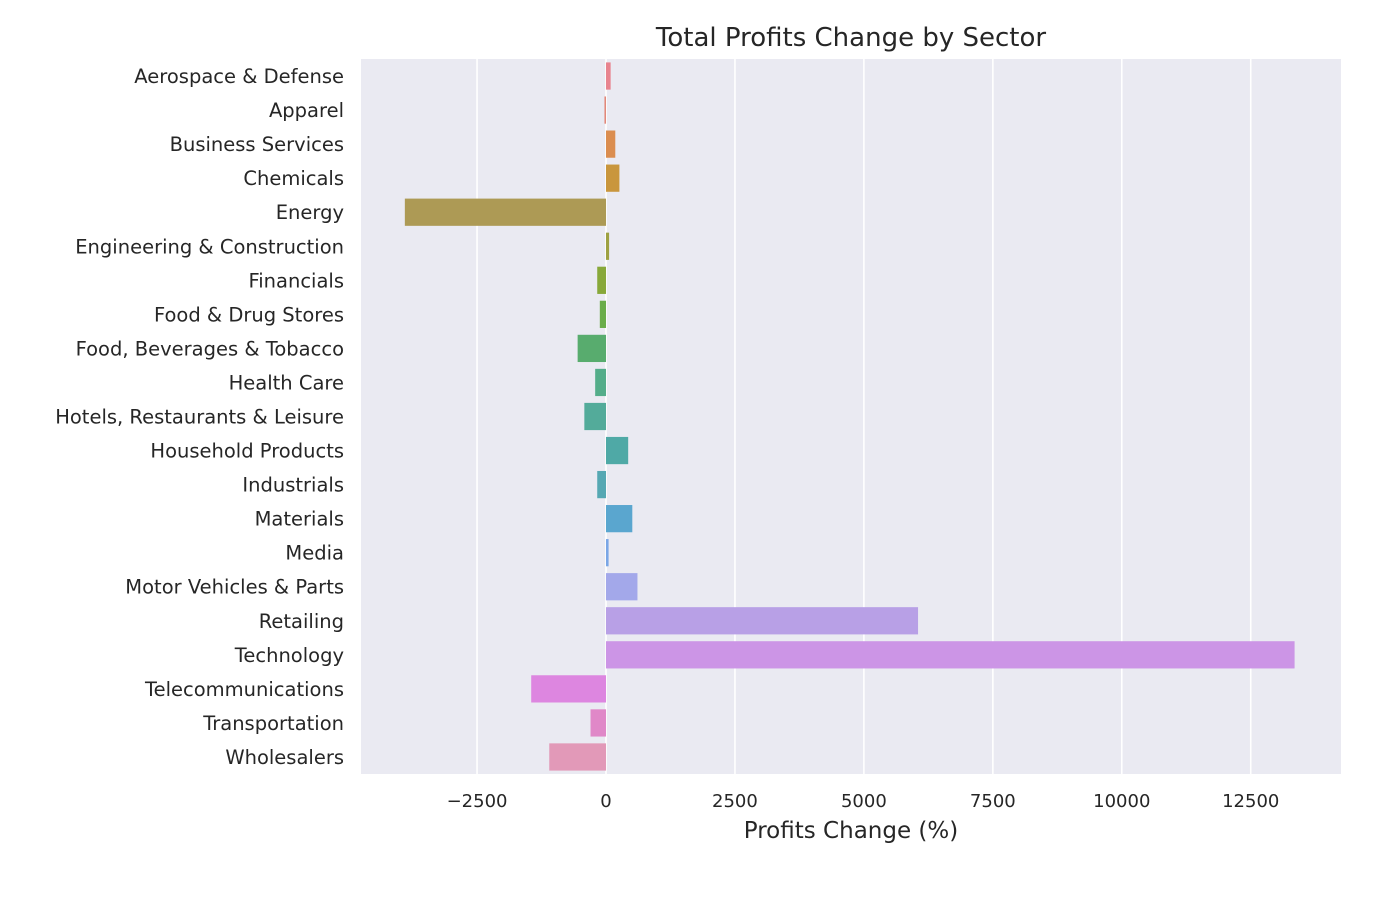 The height and width of the screenshot is (906, 1394). What do you see at coordinates (273, 723) in the screenshot?
I see `category-label: Transportation` at bounding box center [273, 723].